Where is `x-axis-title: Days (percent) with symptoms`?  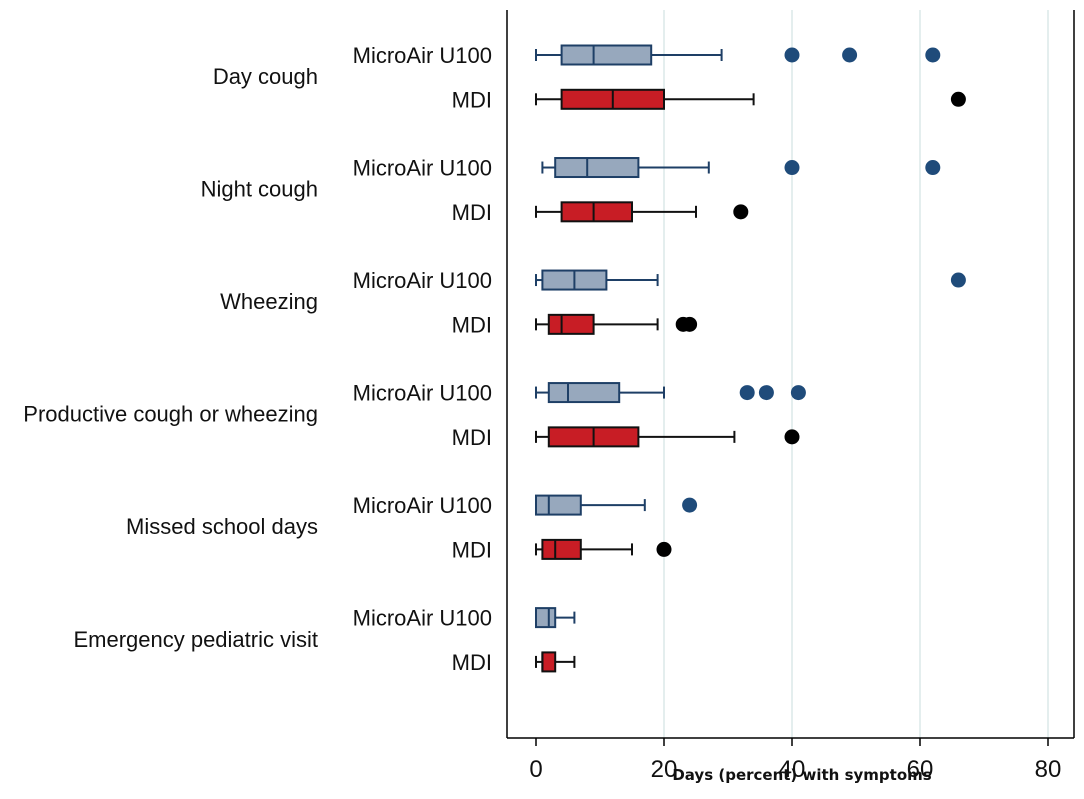
x-axis-title: Days (percent) with symptoms is located at coordinates (801, 775).